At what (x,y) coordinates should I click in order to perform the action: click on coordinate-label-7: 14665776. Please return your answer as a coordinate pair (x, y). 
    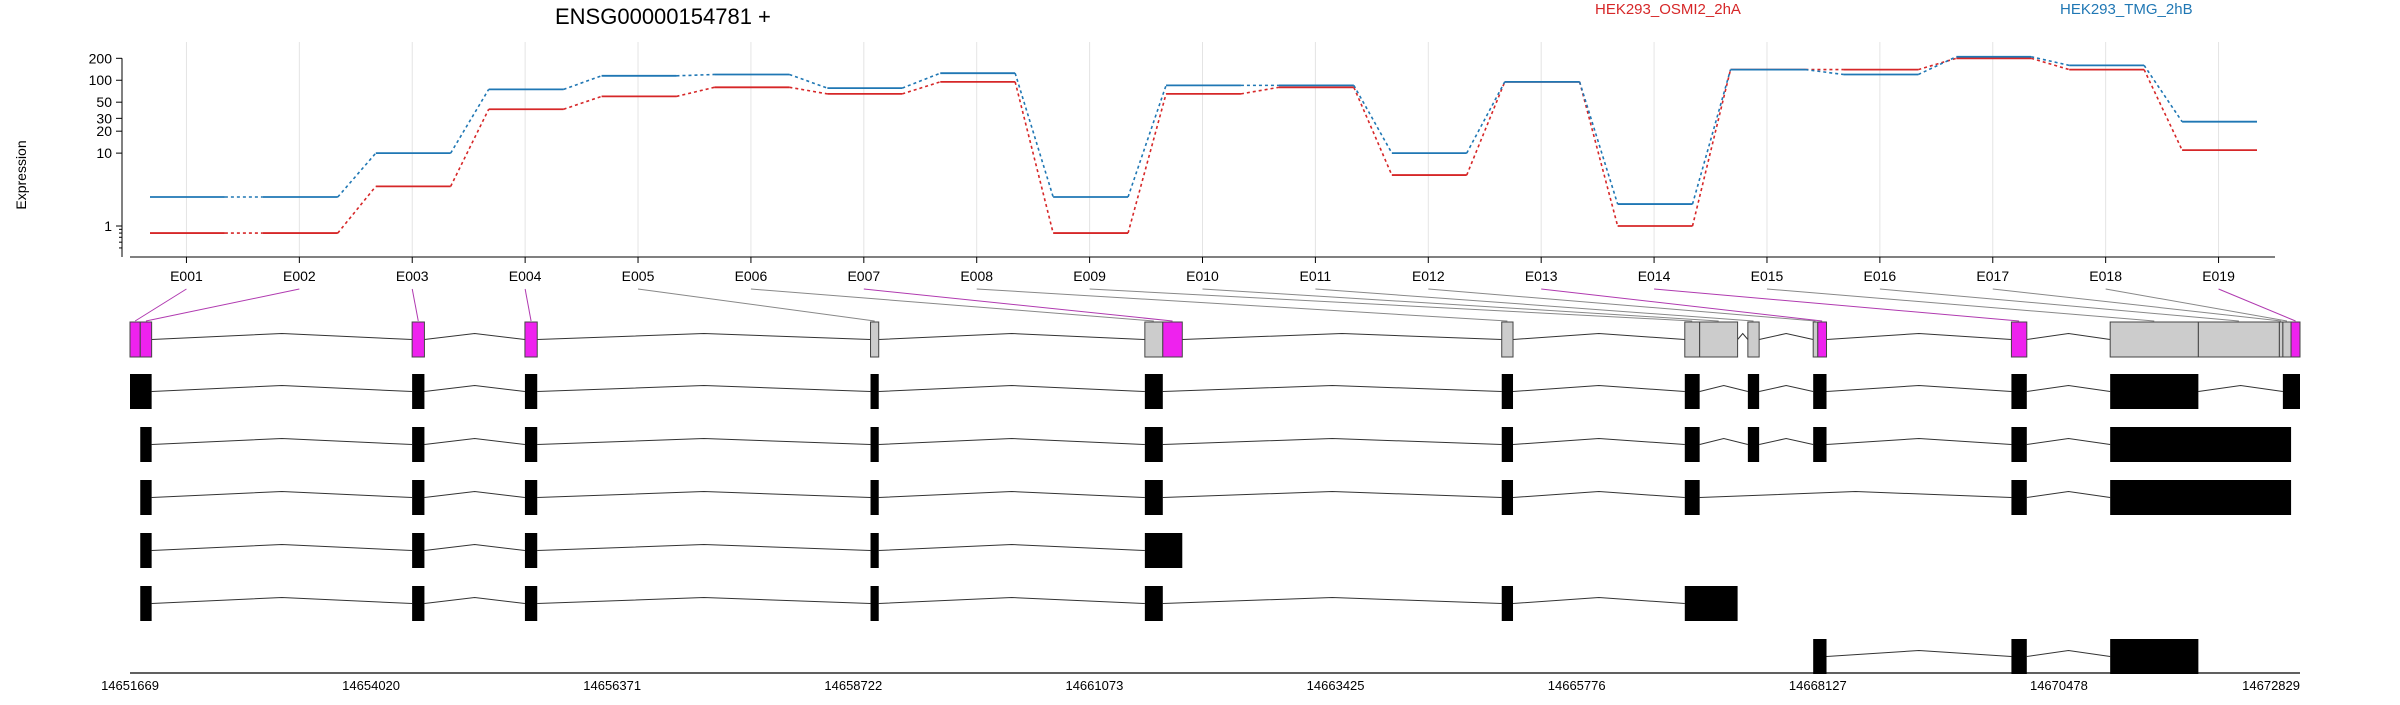
    Looking at the image, I should click on (1577, 685).